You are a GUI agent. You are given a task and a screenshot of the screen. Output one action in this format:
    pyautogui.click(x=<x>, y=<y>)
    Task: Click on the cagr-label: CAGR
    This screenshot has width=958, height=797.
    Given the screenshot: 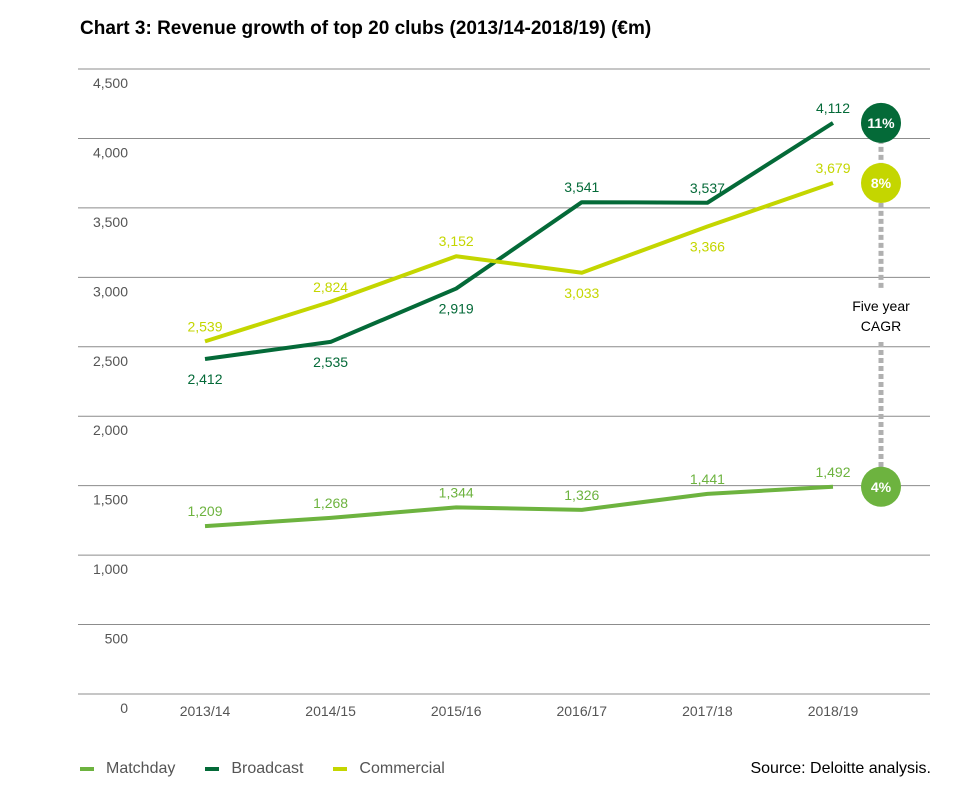 What is the action you would take?
    pyautogui.click(x=881, y=326)
    